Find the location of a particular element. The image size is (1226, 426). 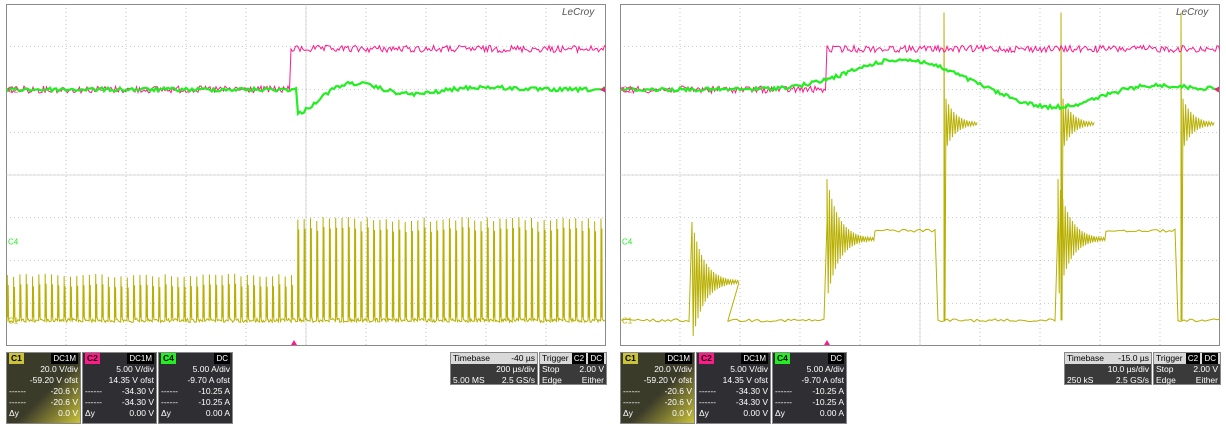

channel-name: C4 is located at coordinates (782, 358).